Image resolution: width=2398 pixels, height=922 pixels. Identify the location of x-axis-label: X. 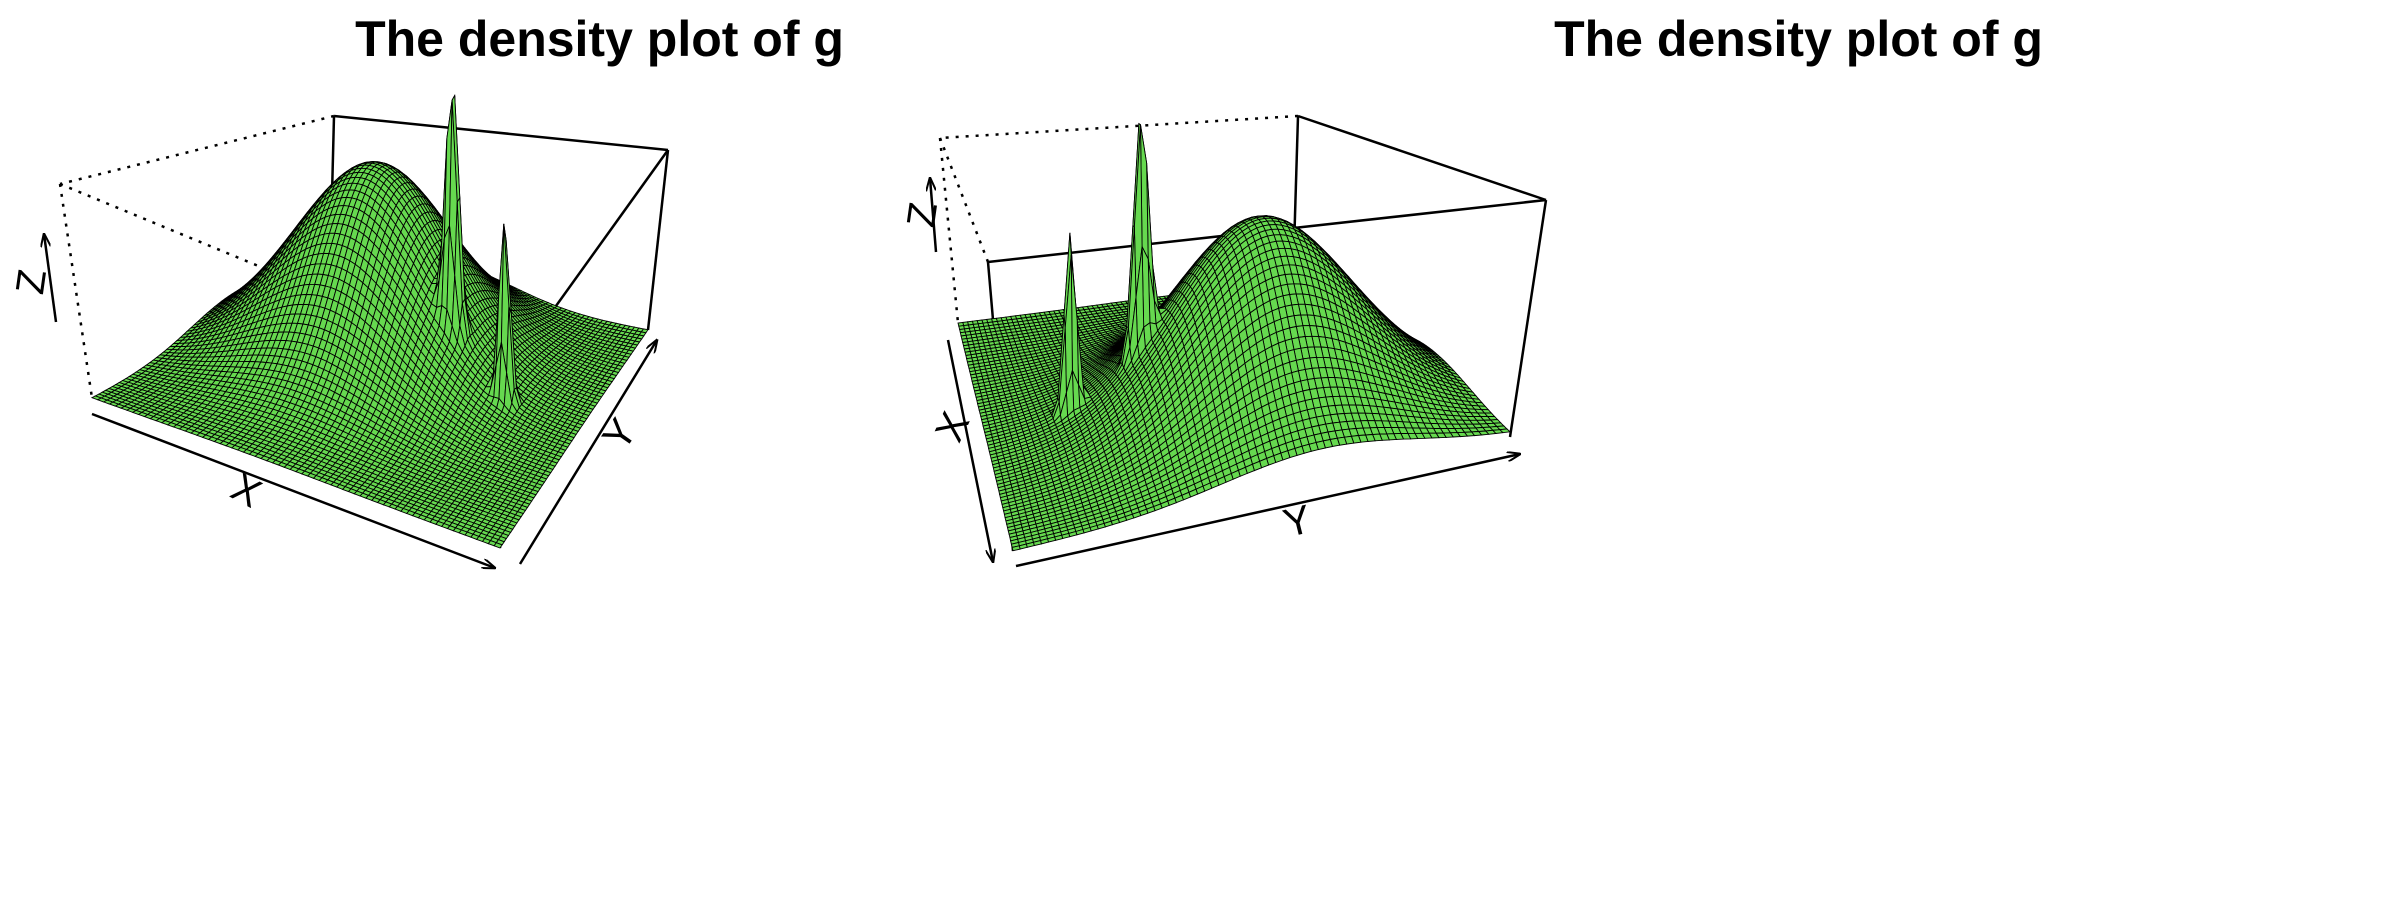
(246, 490).